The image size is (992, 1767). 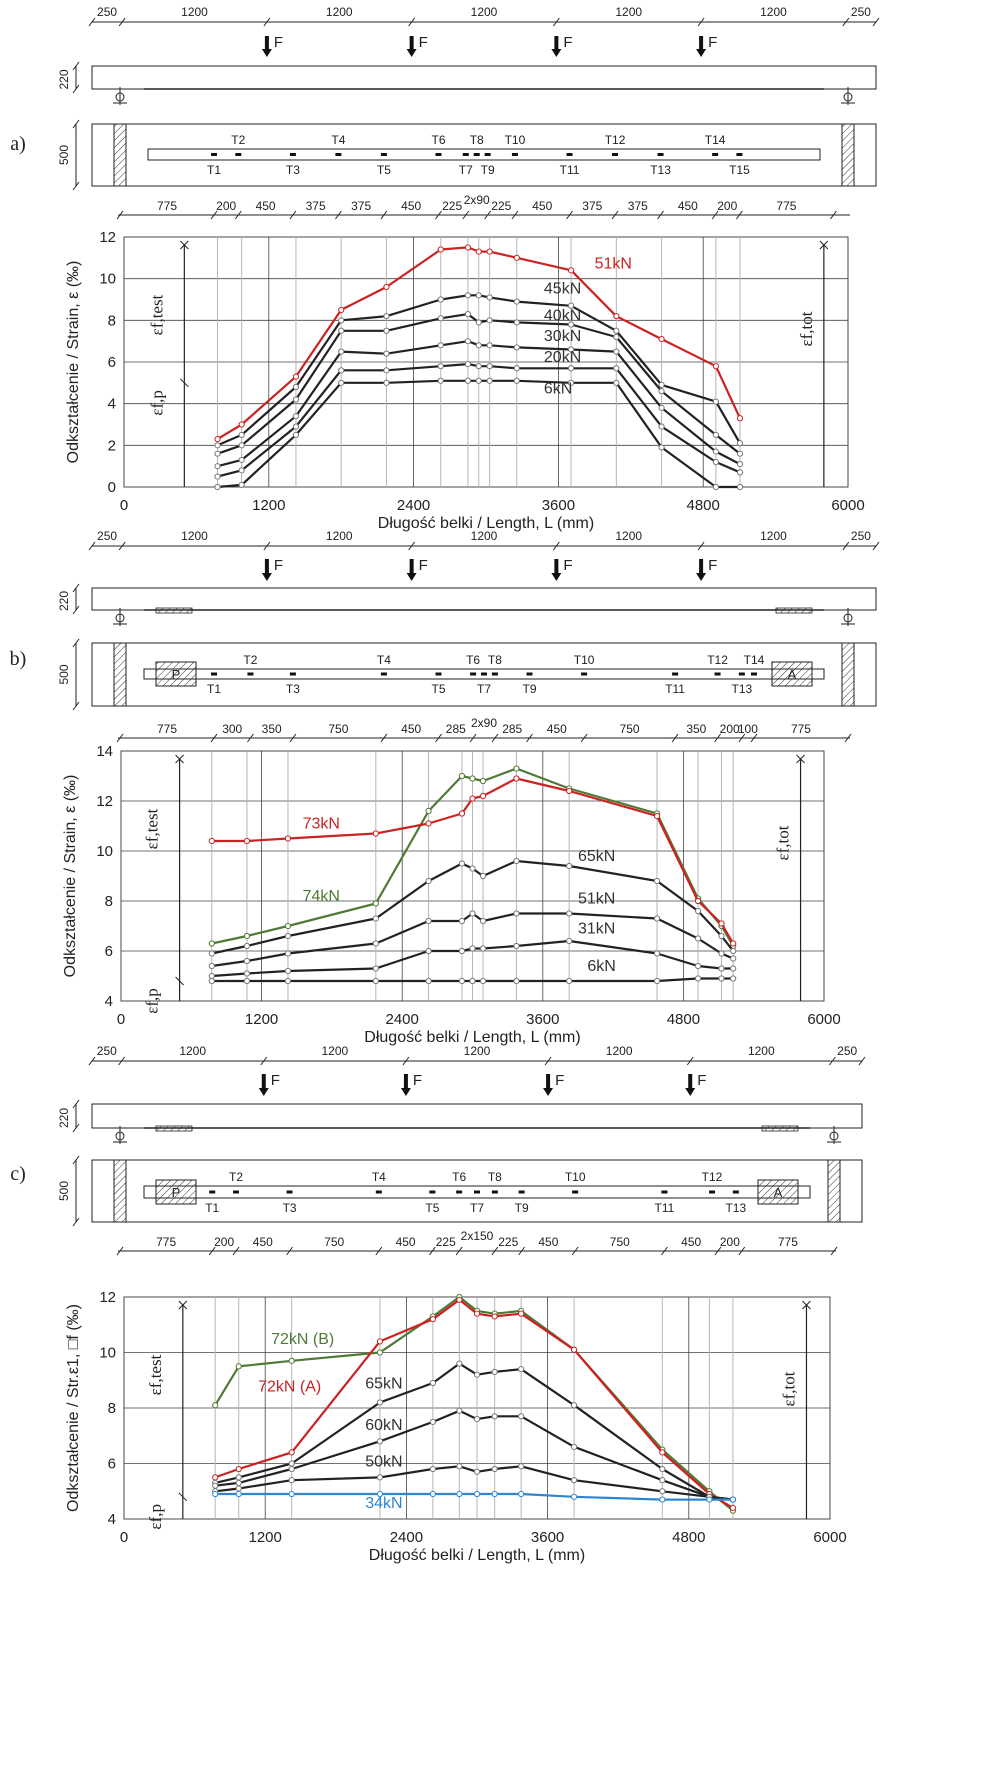 I want to click on series-label: 65kN, so click(x=383, y=1384).